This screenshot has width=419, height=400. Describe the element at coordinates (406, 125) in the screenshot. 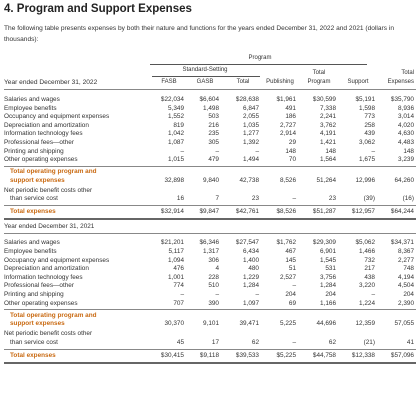

I see `cell-value: 4,020` at that location.